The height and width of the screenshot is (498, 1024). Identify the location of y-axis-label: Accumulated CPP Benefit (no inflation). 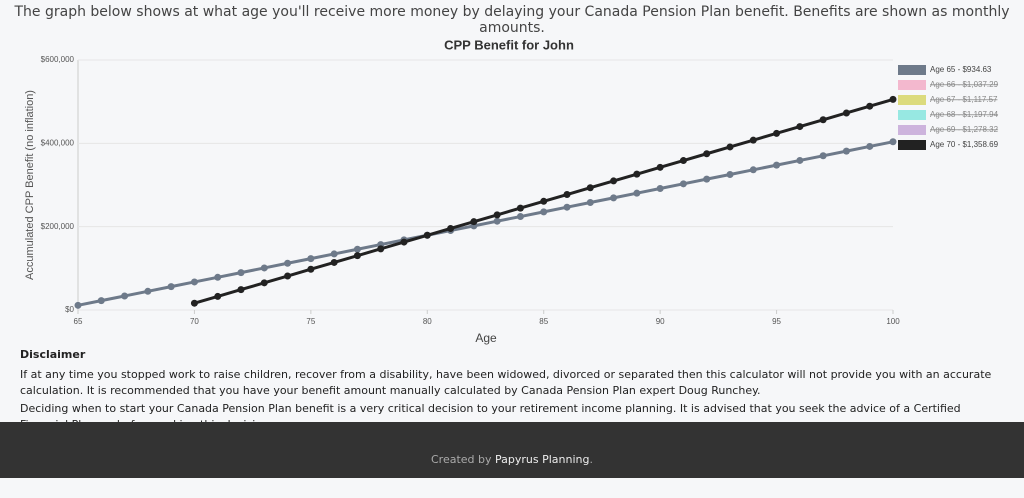
(30, 185).